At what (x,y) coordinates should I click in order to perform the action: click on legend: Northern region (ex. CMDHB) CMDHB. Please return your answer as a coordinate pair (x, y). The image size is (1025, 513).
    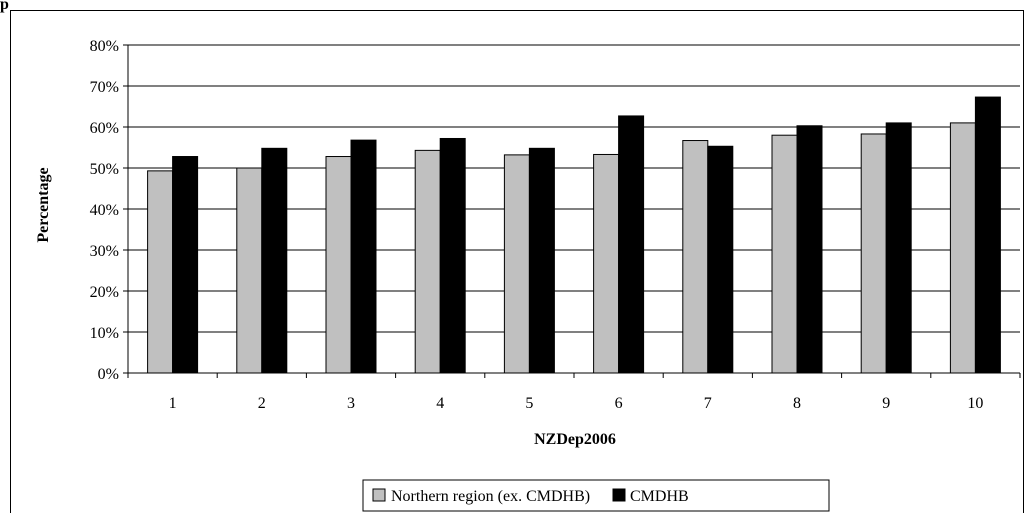
    Looking at the image, I should click on (596, 495).